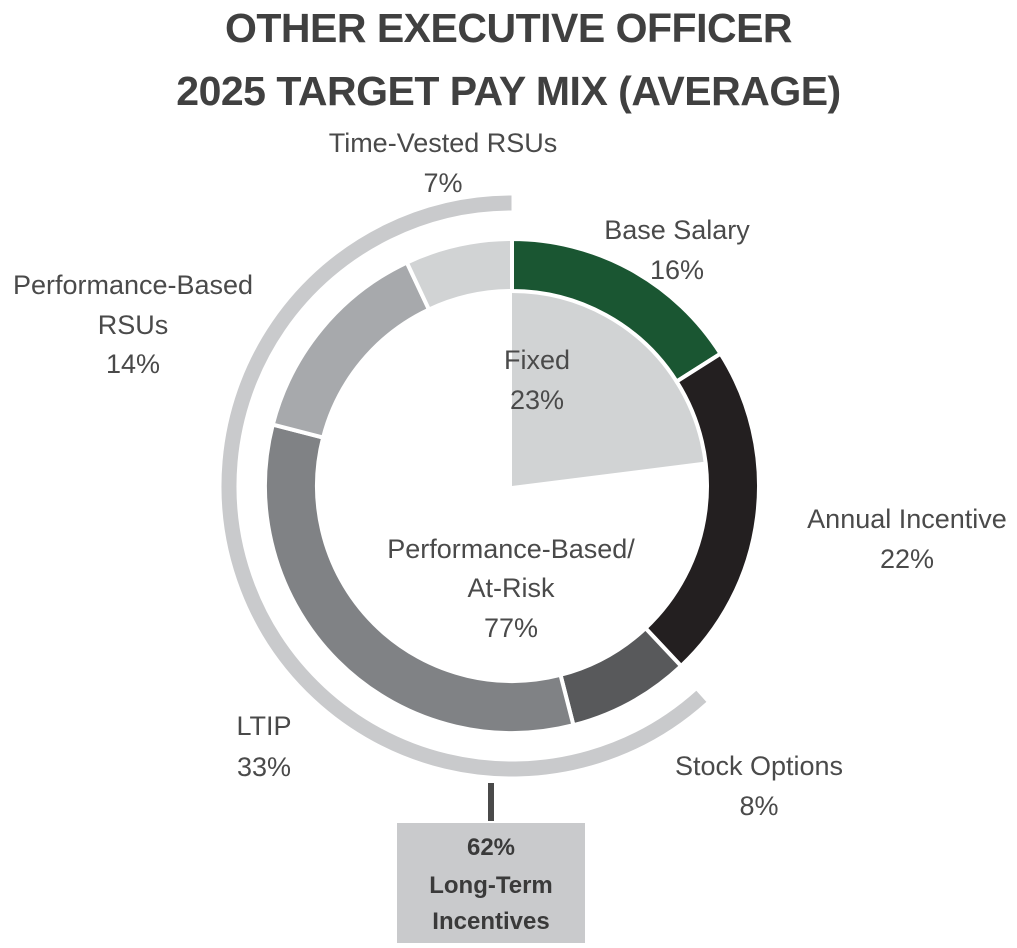 The height and width of the screenshot is (948, 1017). What do you see at coordinates (677, 230) in the screenshot?
I see `label-base-salary: Base Salary` at bounding box center [677, 230].